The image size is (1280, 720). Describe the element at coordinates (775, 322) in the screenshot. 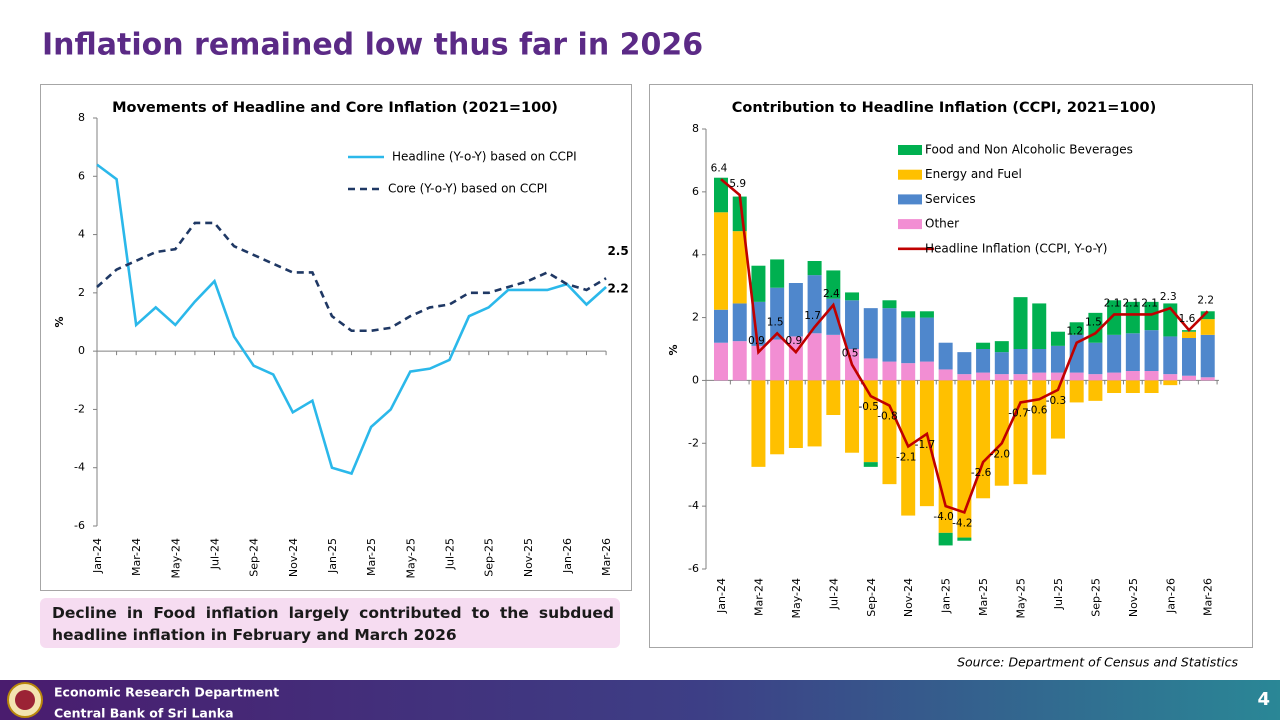

I see `data-label: 1.5` at that location.